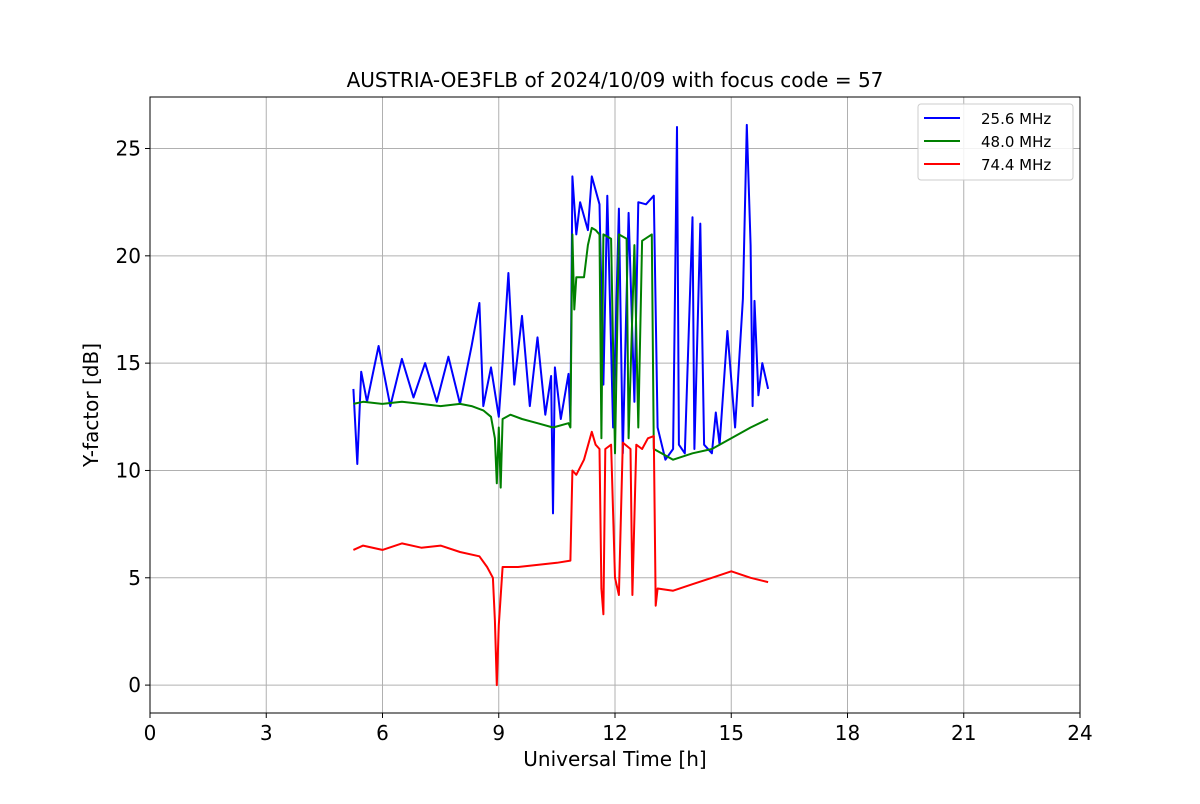 The image size is (1200, 804). Describe the element at coordinates (731, 733) in the screenshot. I see `x-tick-label: 15` at that location.